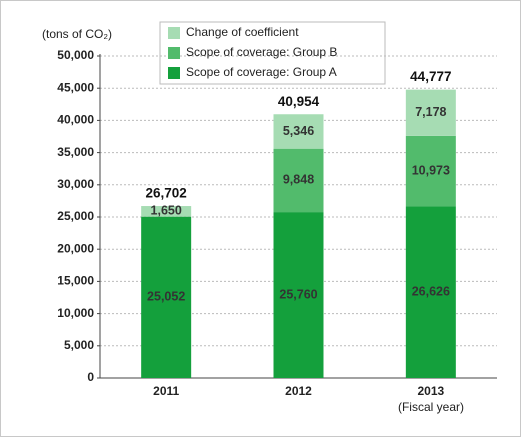 Image resolution: width=521 pixels, height=437 pixels. I want to click on y-tick-label: 0, so click(90, 377).